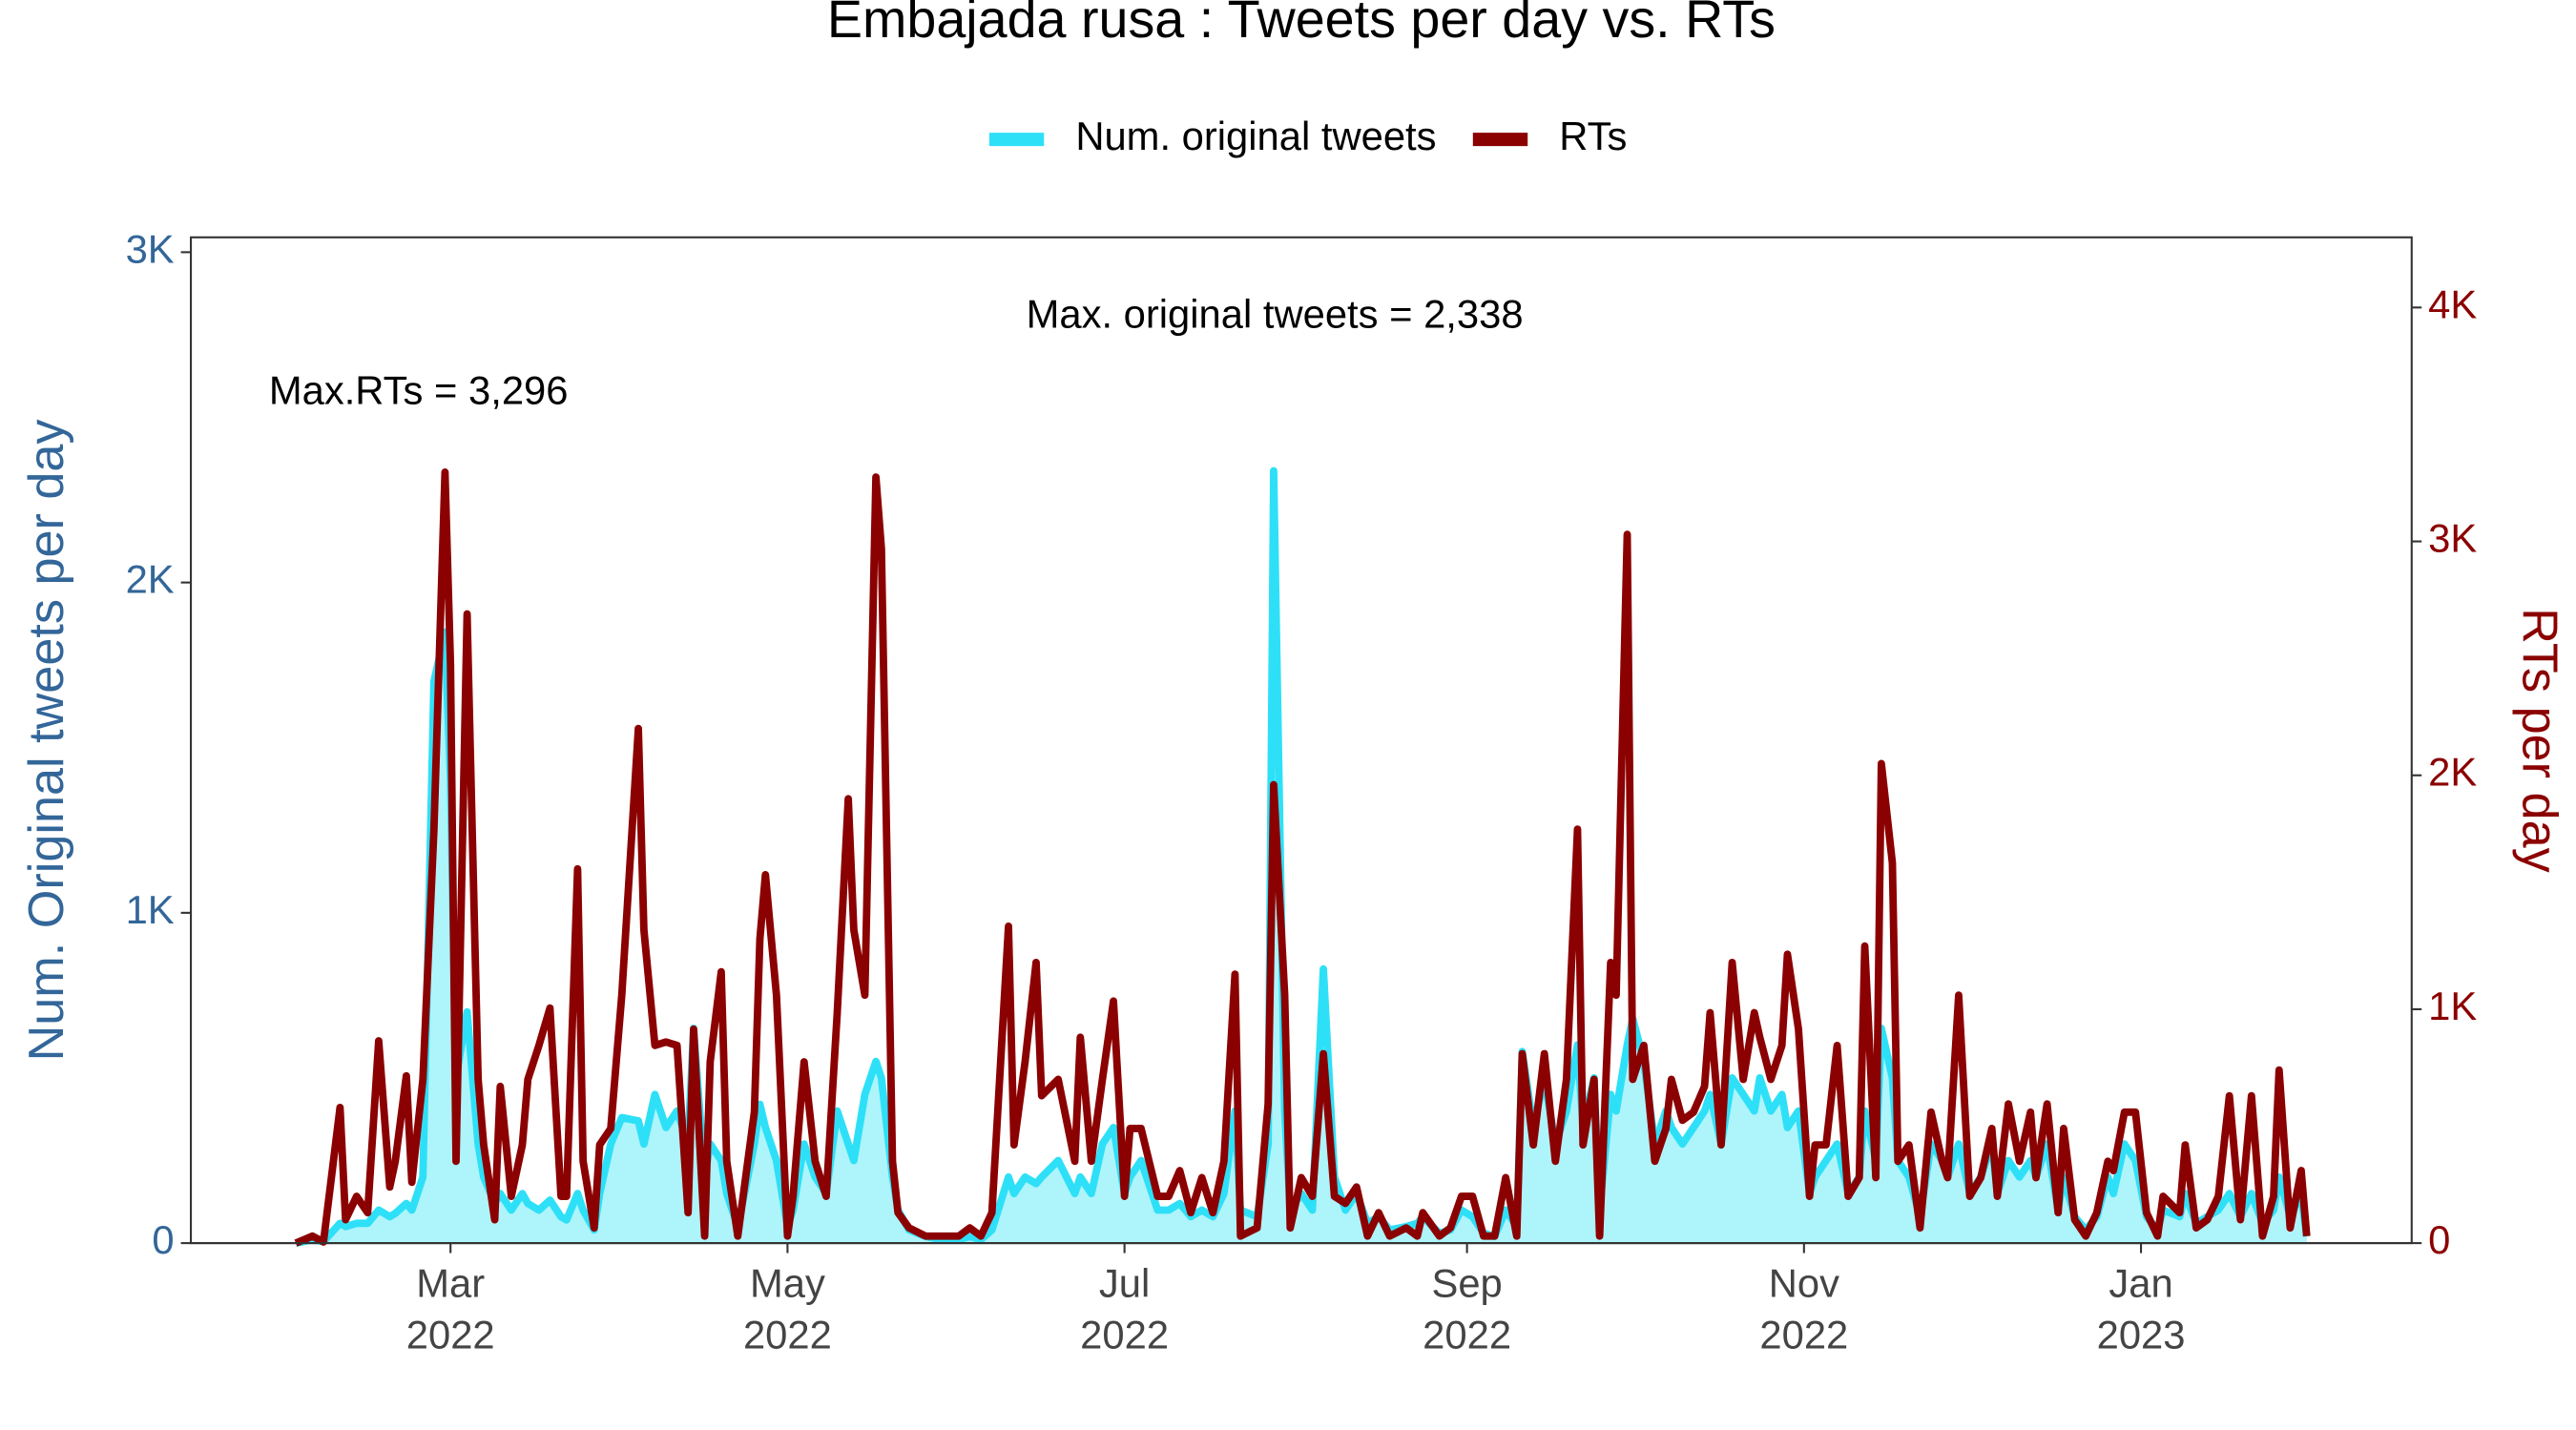  I want to click on annotation: Max.RTs = 3,296, so click(419, 389).